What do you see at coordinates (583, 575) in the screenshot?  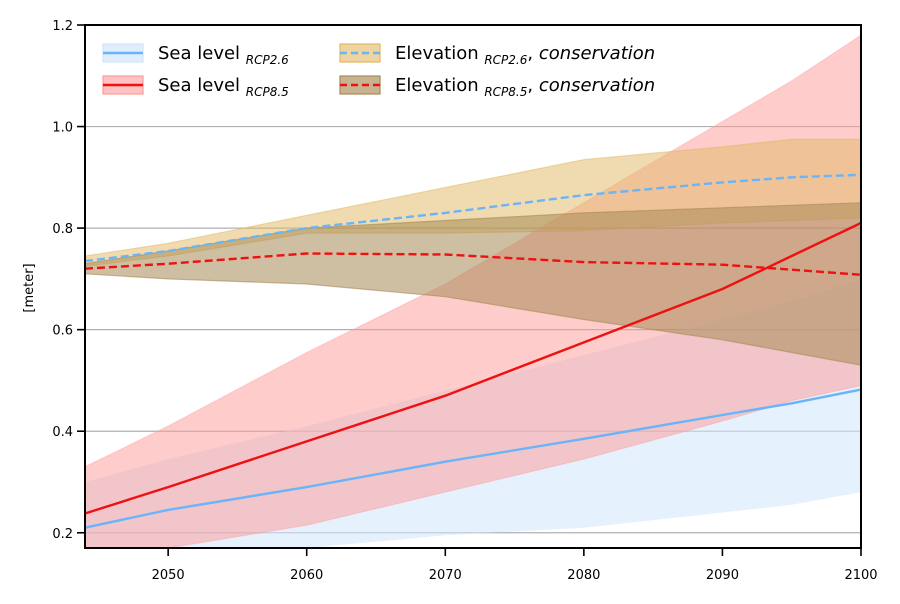 I see `x-tick-label: 2080` at bounding box center [583, 575].